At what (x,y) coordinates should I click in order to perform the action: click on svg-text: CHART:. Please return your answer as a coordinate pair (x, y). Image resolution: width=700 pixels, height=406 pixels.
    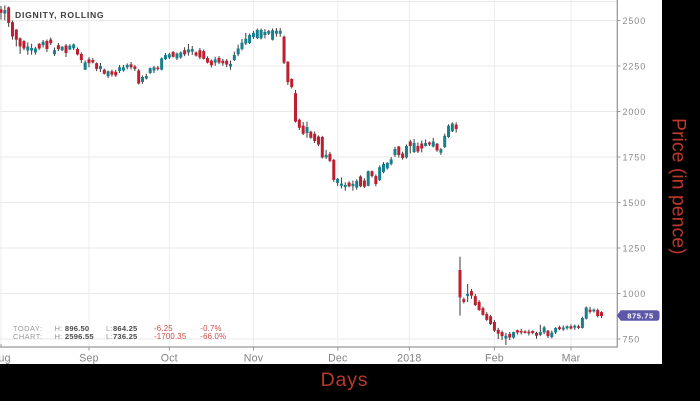
    Looking at the image, I should click on (28, 336).